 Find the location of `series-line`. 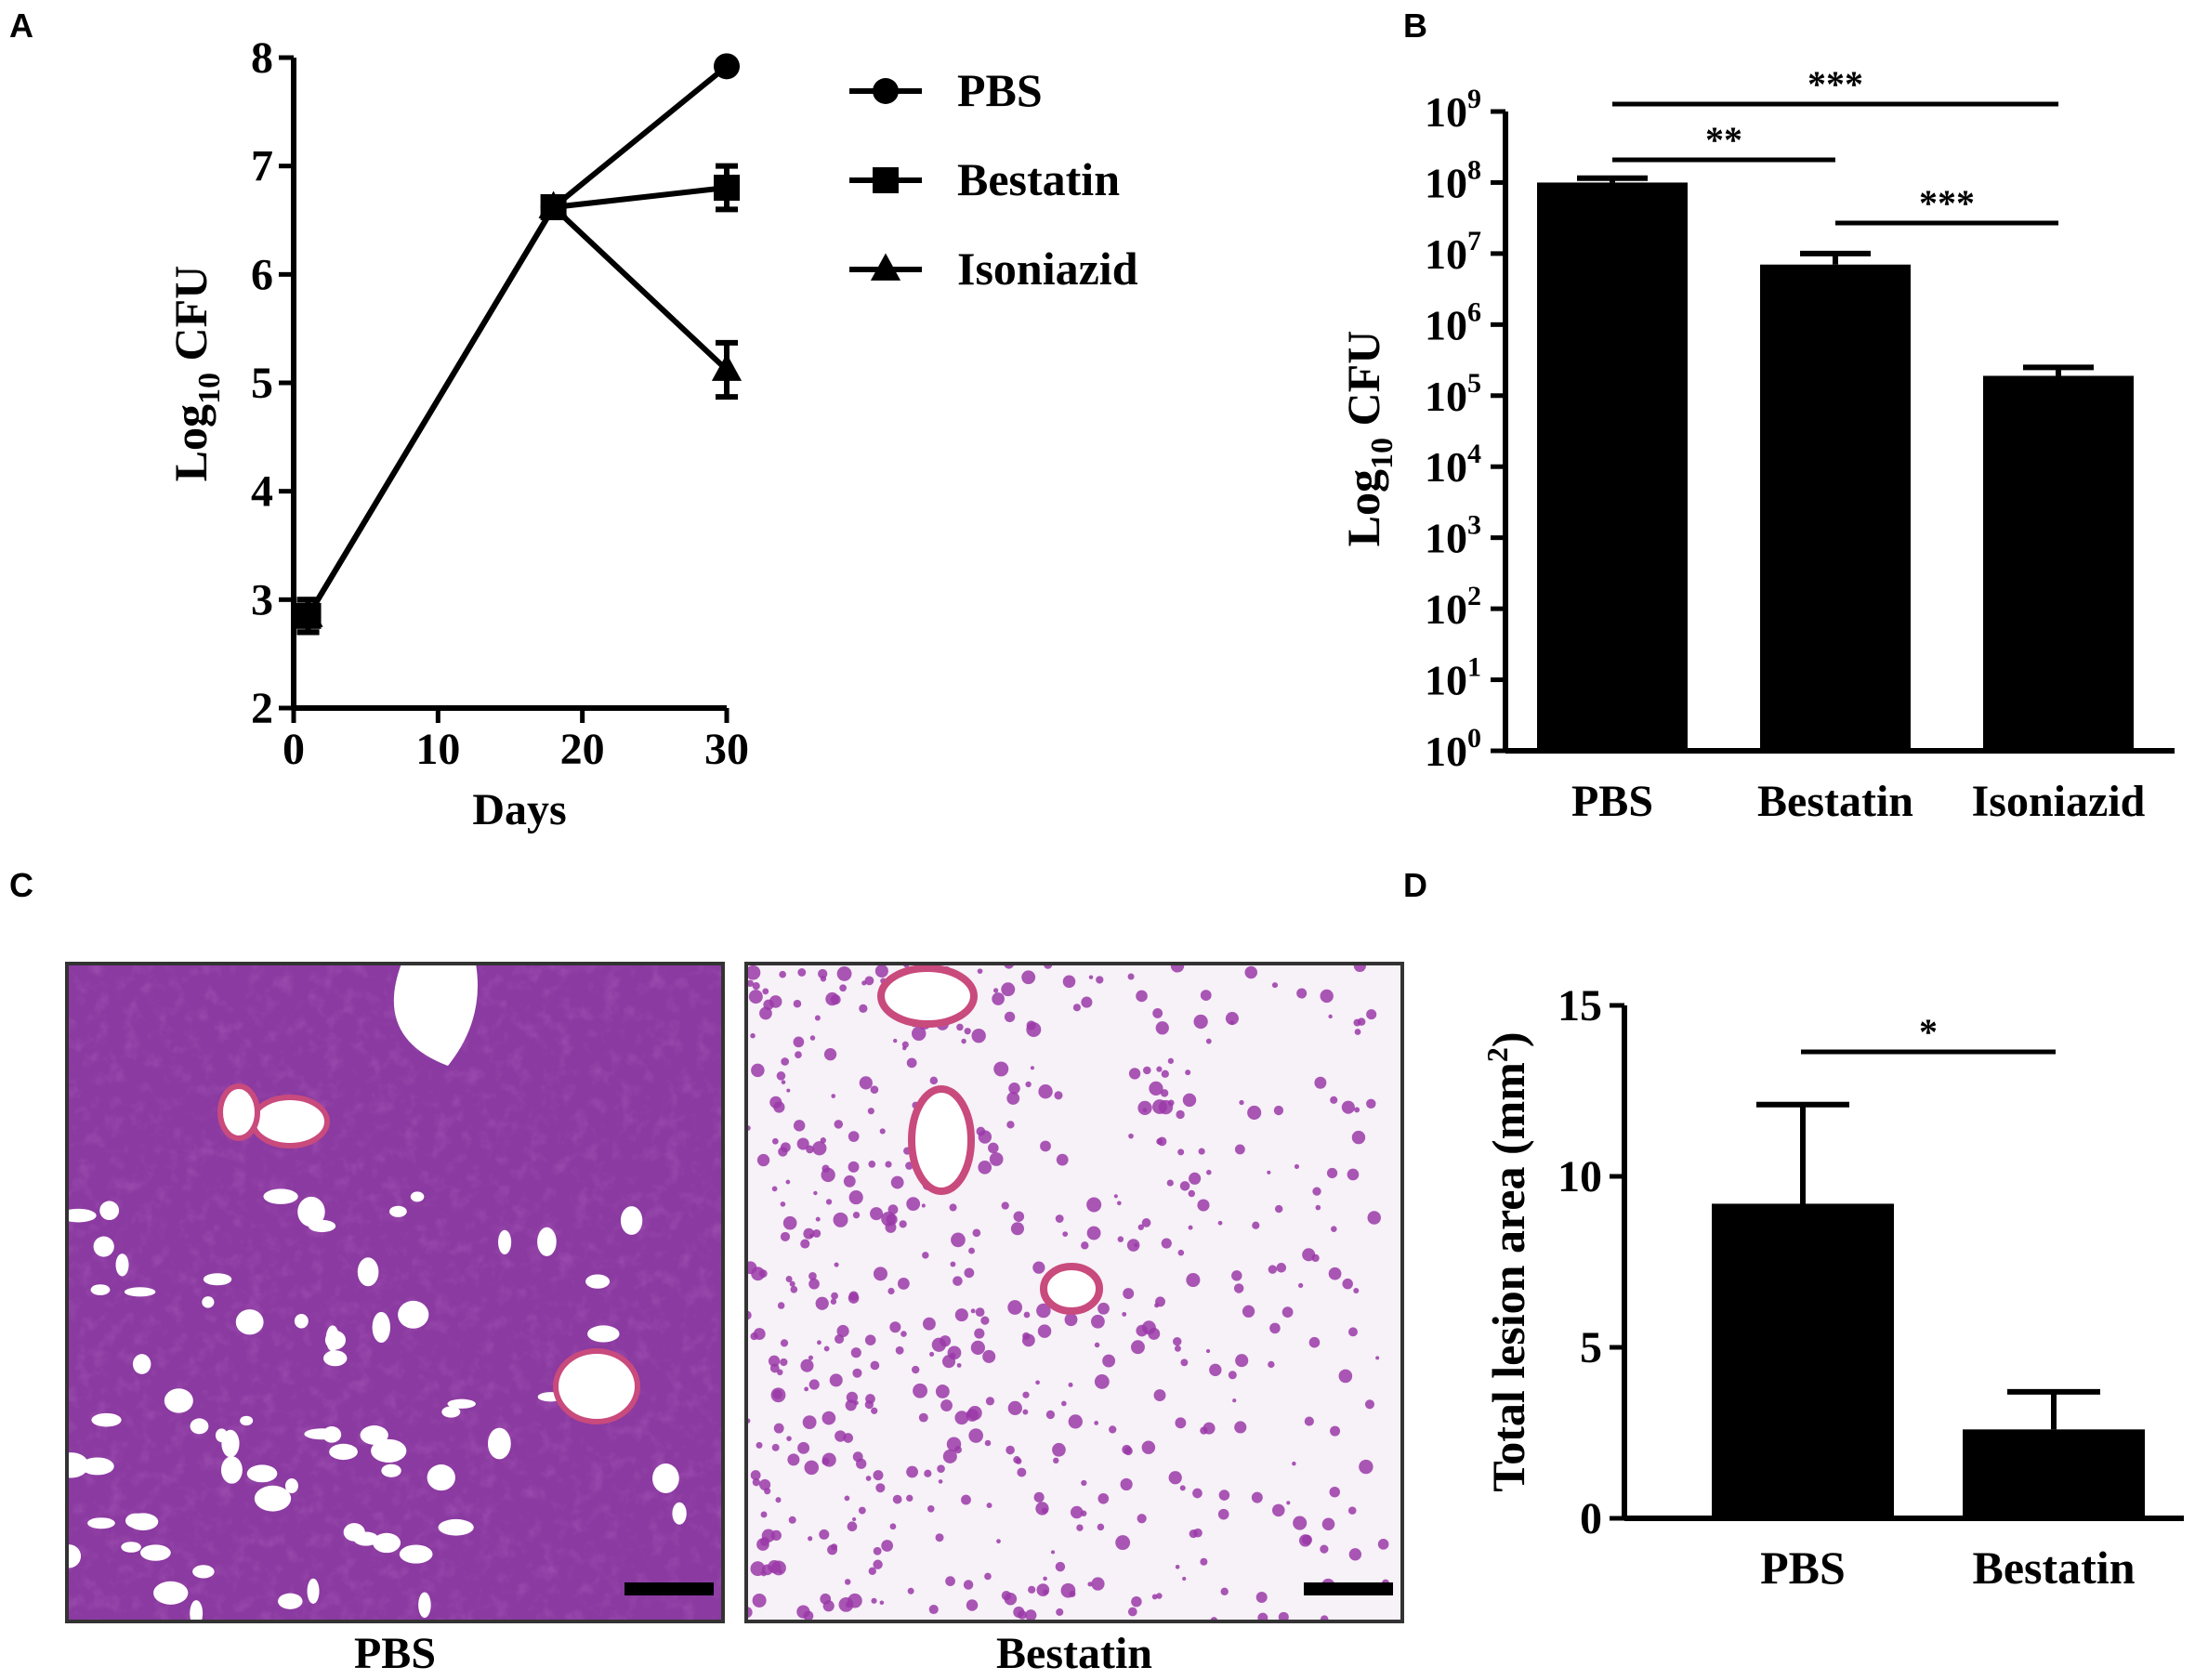

series-line is located at coordinates (516, 401).